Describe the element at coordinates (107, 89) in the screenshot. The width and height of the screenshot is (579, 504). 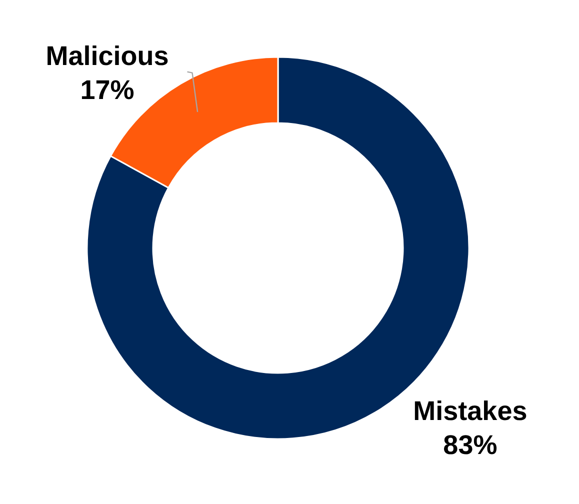
I see `data-label: 17%` at that location.